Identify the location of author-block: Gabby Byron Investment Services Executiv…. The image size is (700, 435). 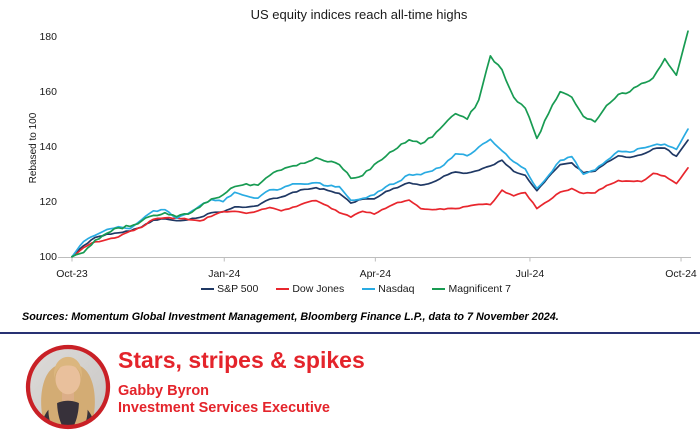
(224, 399).